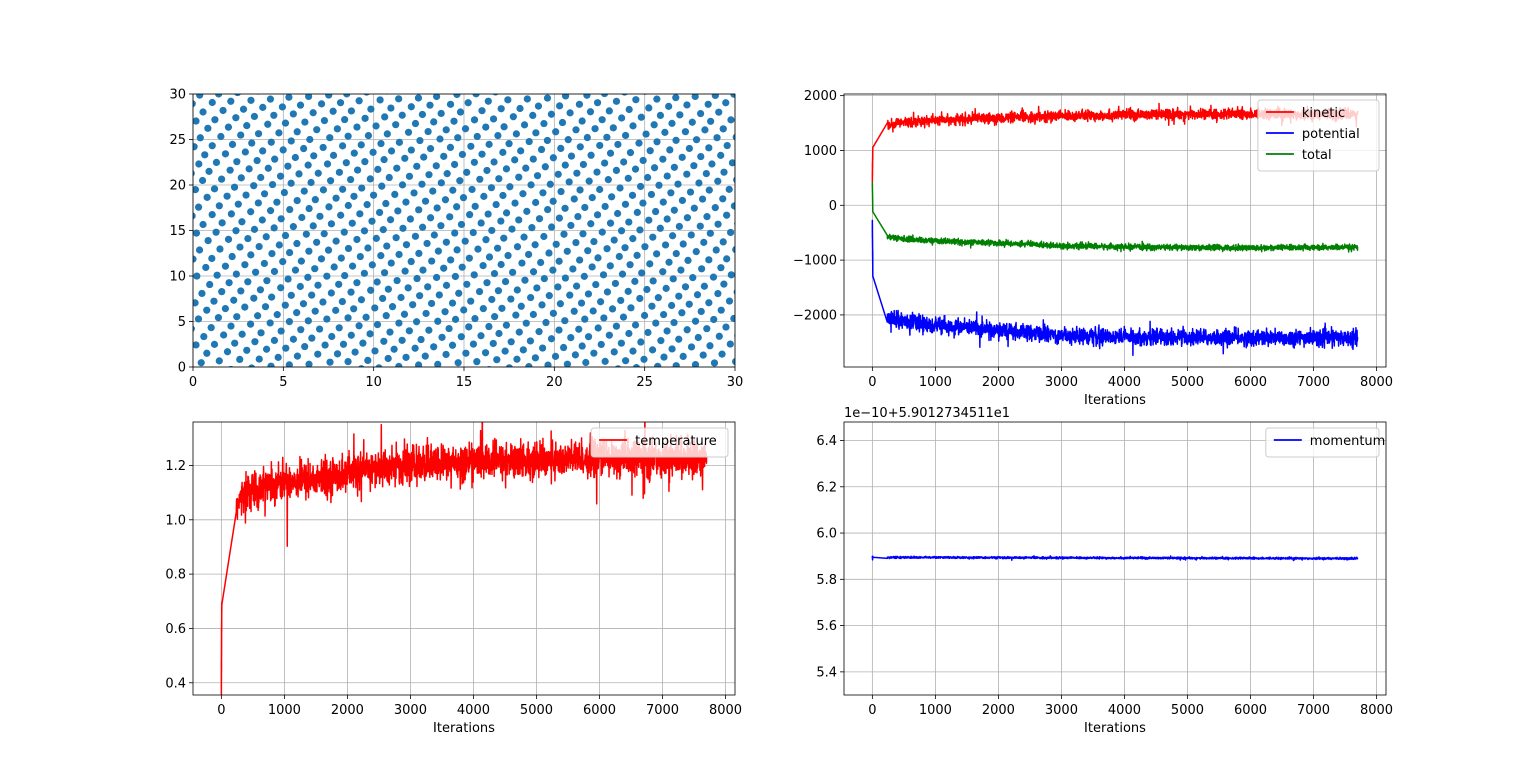 This screenshot has width=1540, height=781. What do you see at coordinates (935, 710) in the screenshot?
I see `x-tick-label: 1000` at bounding box center [935, 710].